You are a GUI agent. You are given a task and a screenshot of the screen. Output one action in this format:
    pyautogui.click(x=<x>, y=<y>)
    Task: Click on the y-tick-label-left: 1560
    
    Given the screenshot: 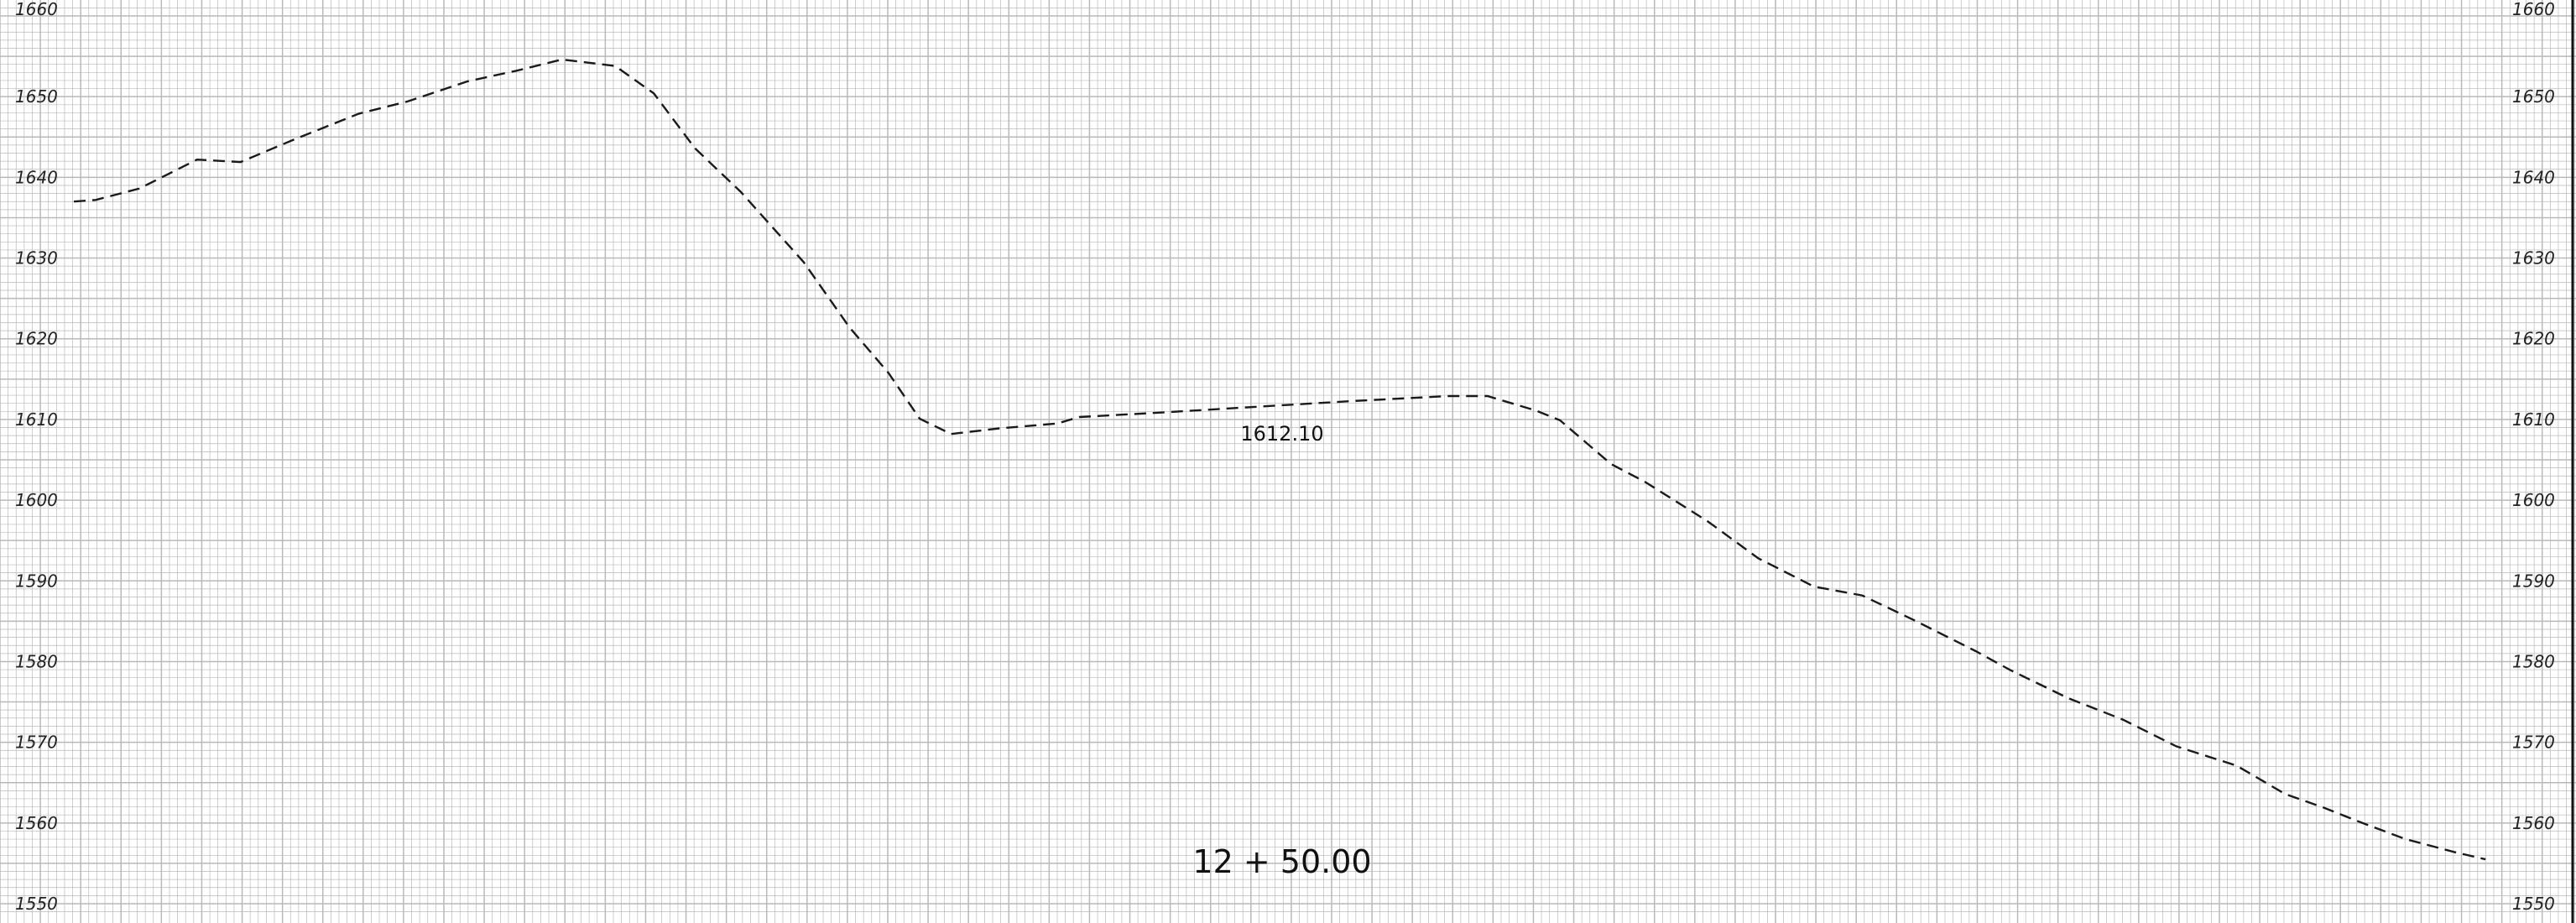 What is the action you would take?
    pyautogui.click(x=36, y=823)
    